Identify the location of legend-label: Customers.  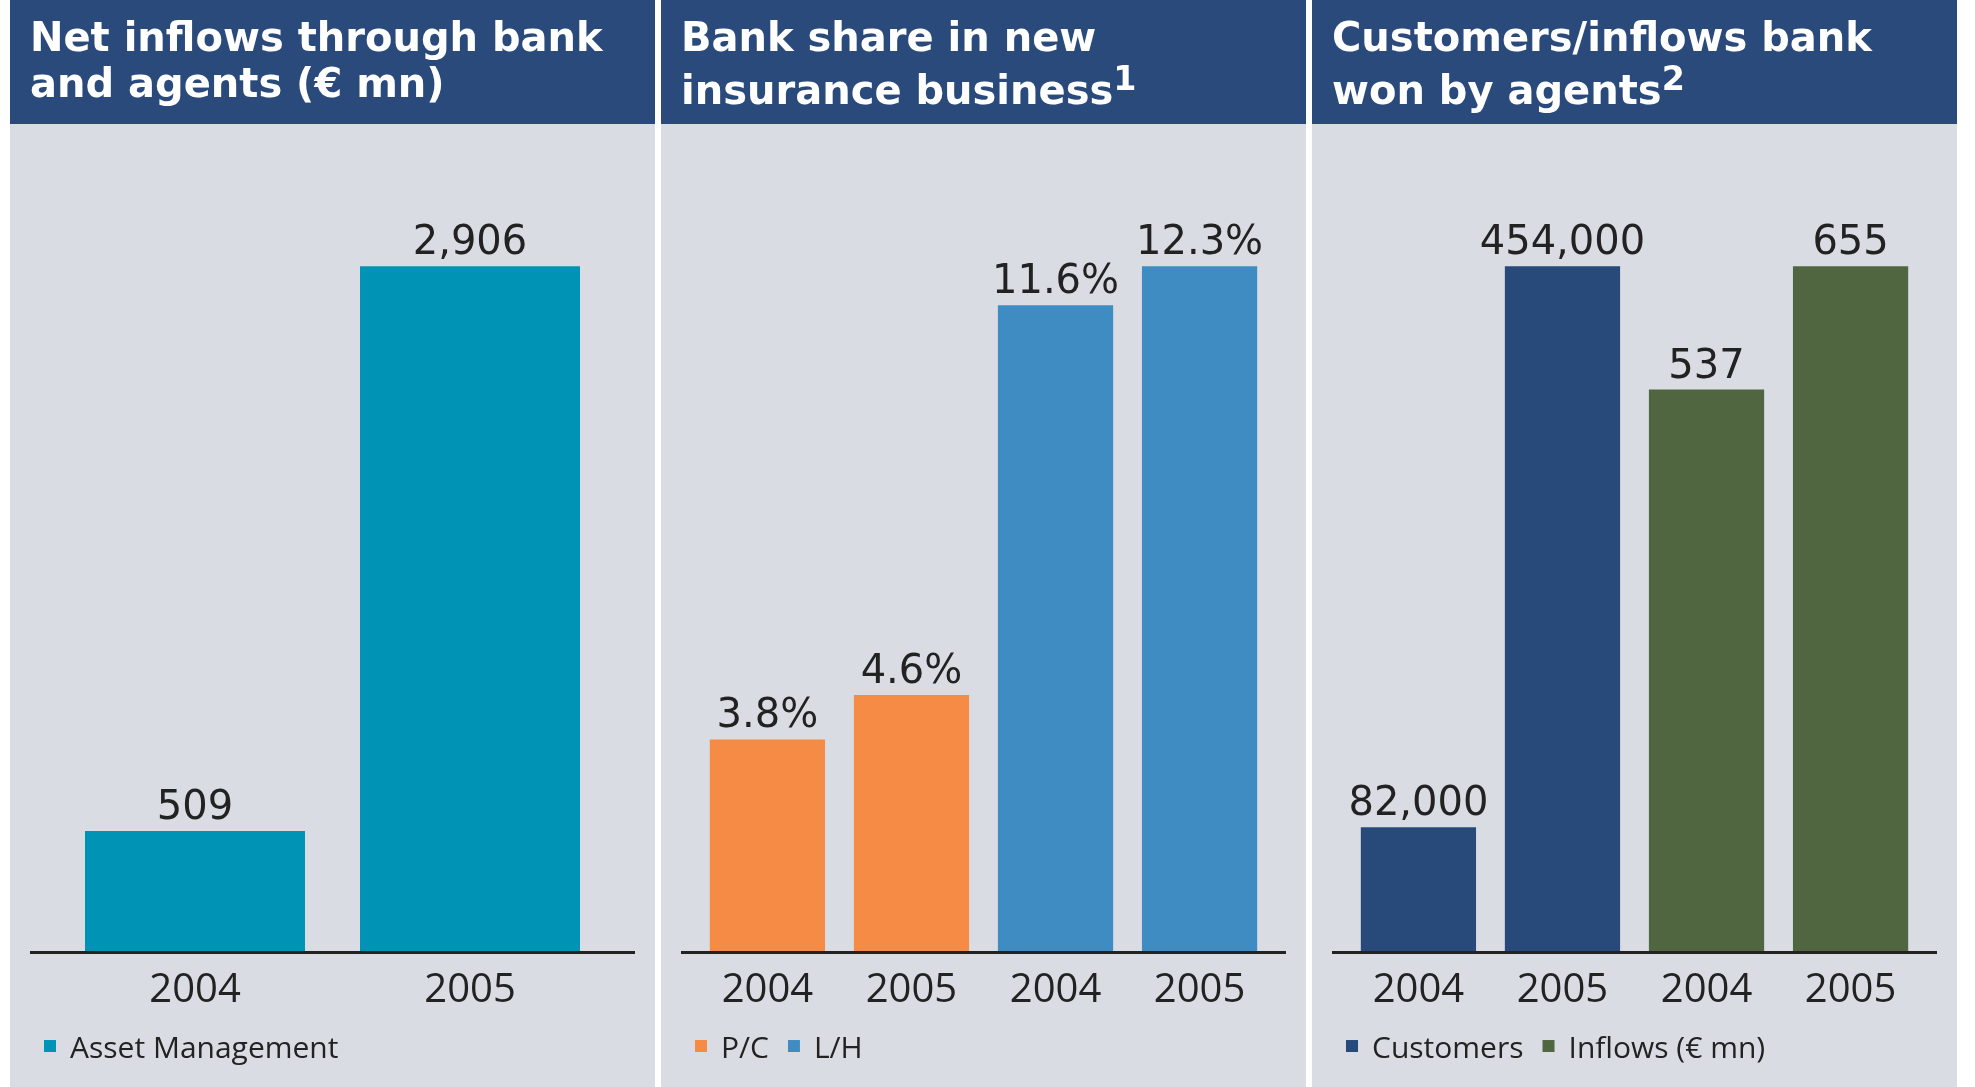
(1448, 1046).